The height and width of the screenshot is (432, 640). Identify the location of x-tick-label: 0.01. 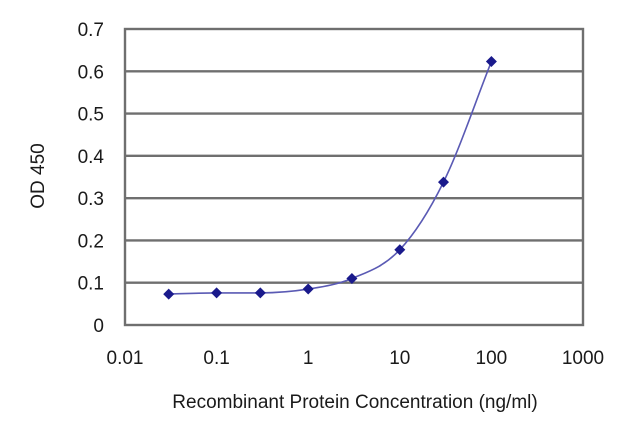
(125, 358).